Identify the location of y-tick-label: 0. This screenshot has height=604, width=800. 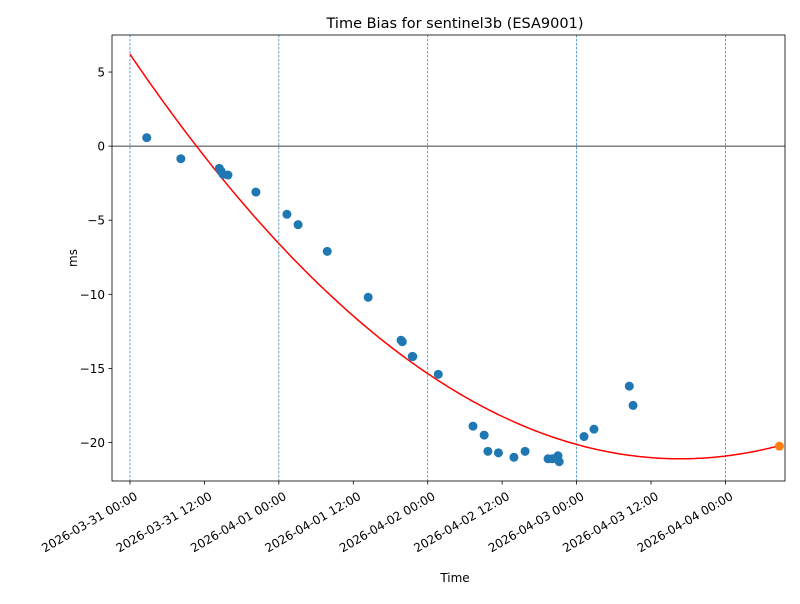
(101, 147).